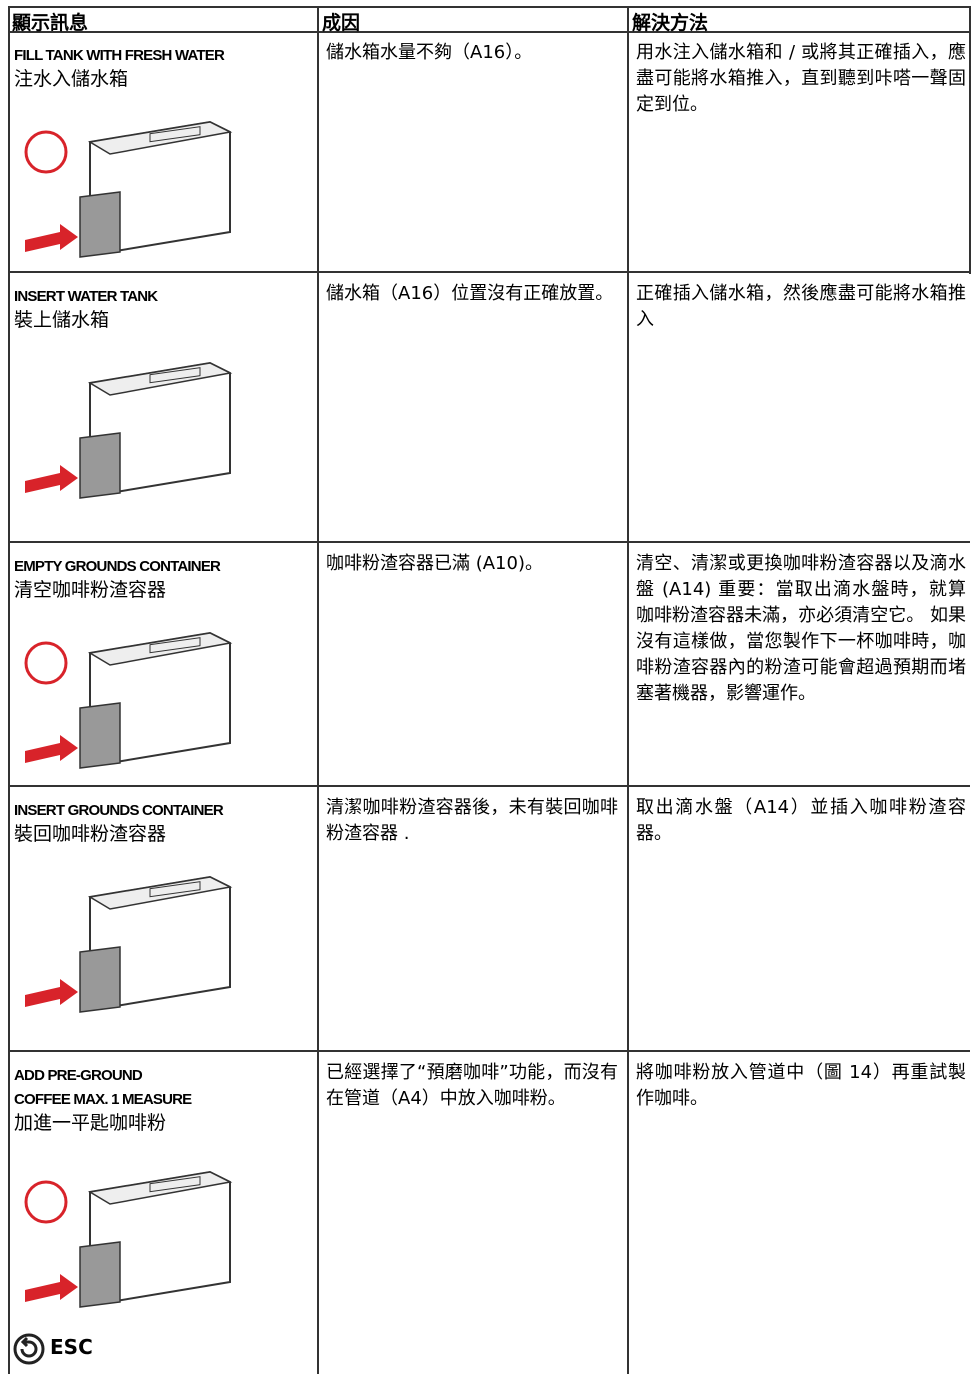  Describe the element at coordinates (103, 1099) in the screenshot. I see `message-en: COFFEE MAX. 1 MEASURE` at that location.